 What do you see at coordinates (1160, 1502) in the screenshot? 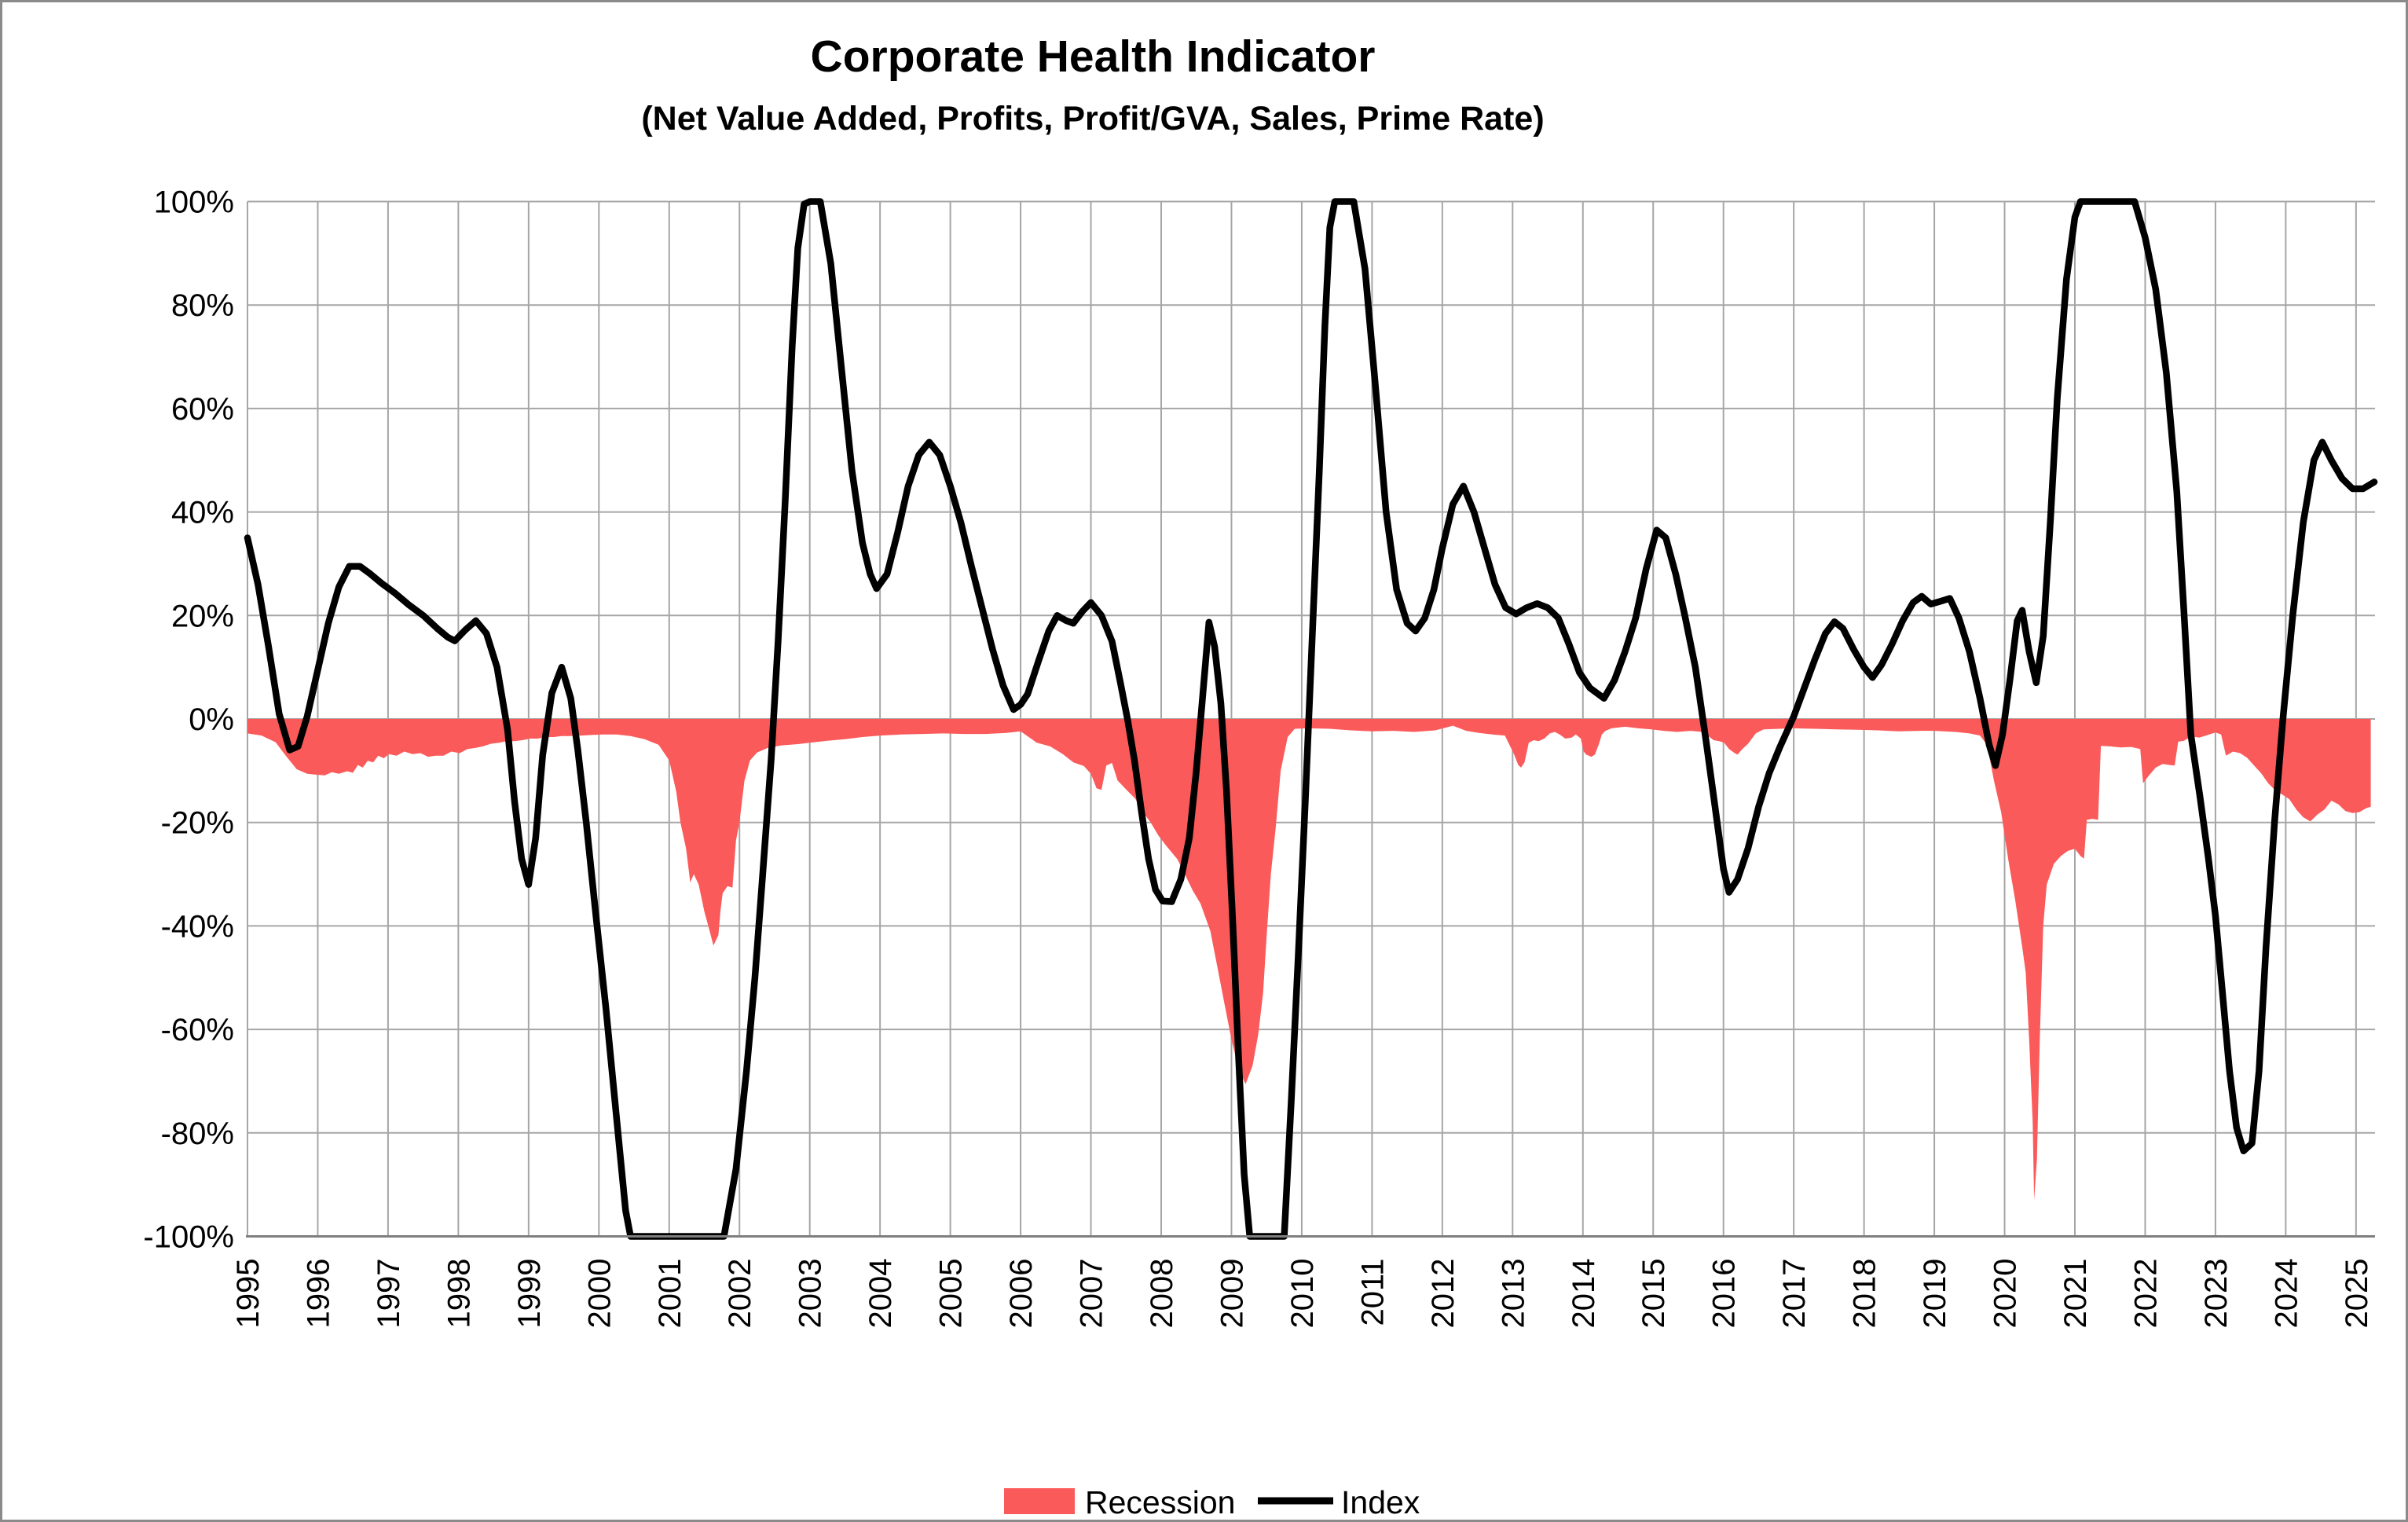
I see `legend-recession-label: Recession` at bounding box center [1160, 1502].